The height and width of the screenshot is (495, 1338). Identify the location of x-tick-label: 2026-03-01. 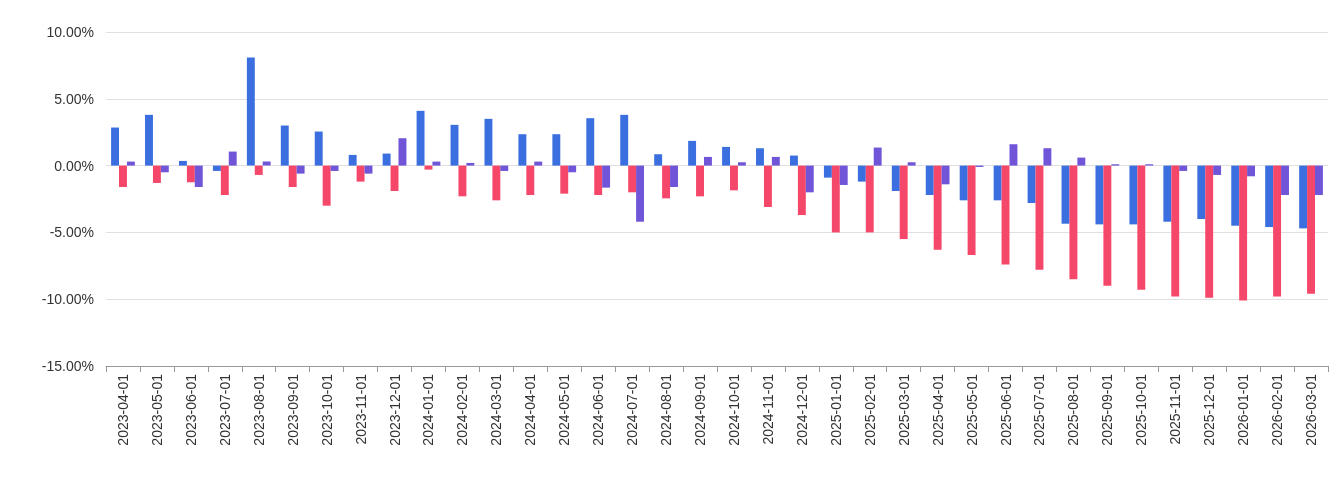
(1311, 409).